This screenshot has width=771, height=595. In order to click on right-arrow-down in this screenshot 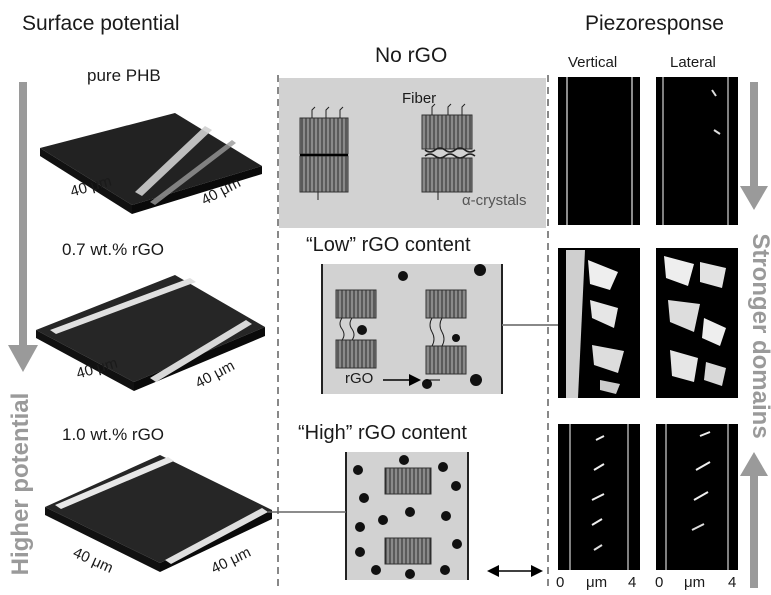, I will do `click(754, 146)`.